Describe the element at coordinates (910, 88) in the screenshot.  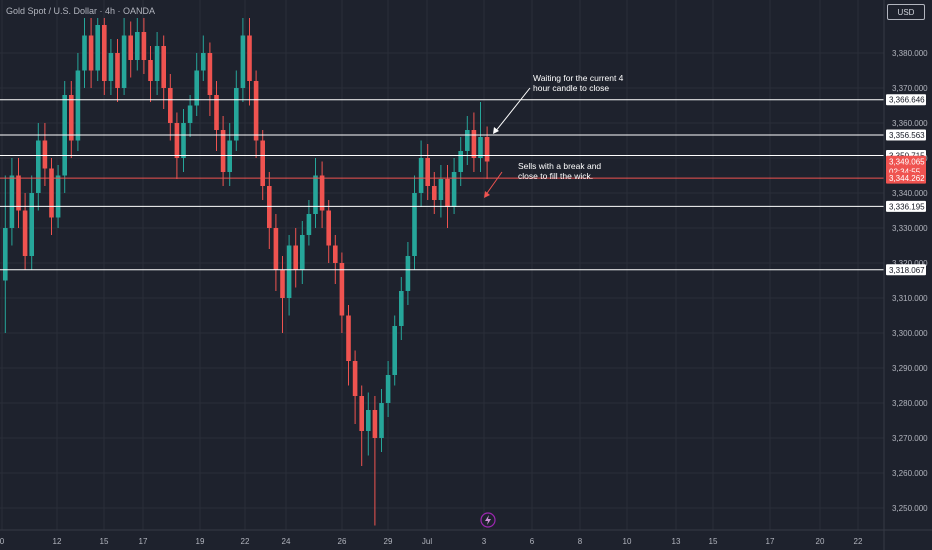
I see `y-tick-label: 3,370.000` at that location.